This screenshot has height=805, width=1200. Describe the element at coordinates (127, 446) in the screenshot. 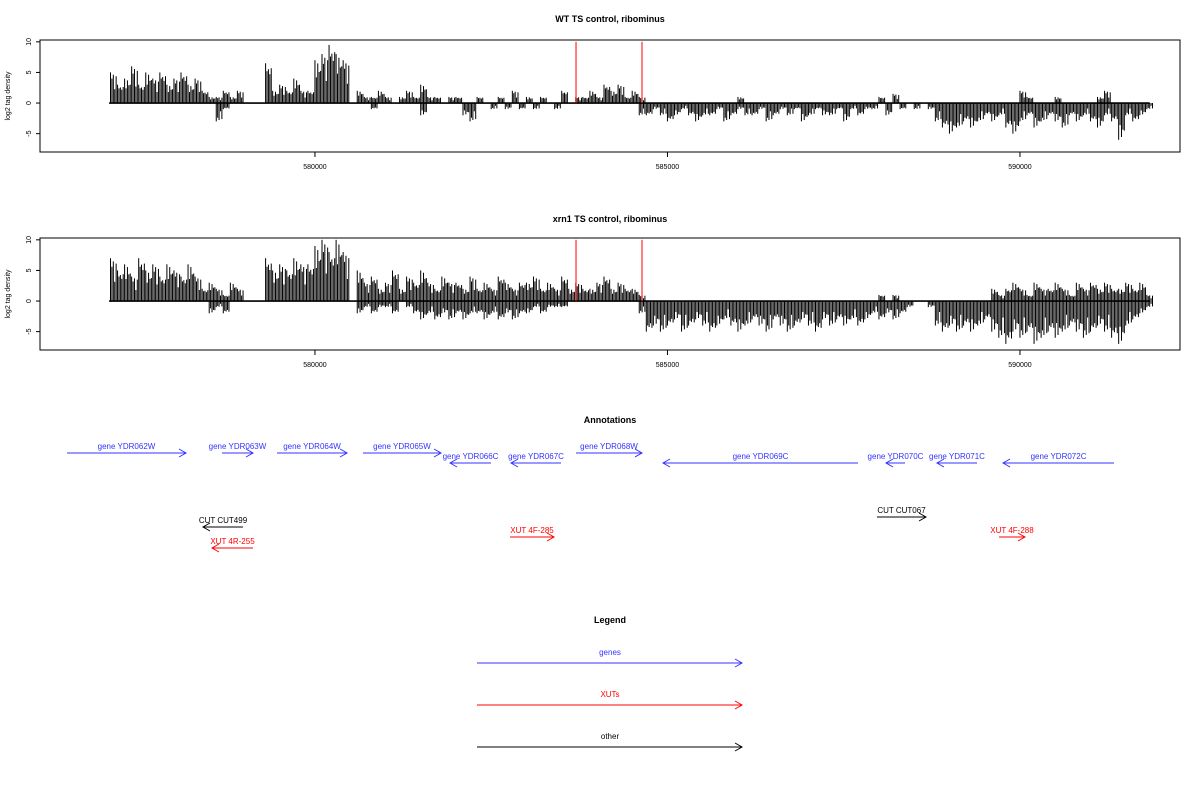

I see `annotation-label: gene YDR062W` at that location.